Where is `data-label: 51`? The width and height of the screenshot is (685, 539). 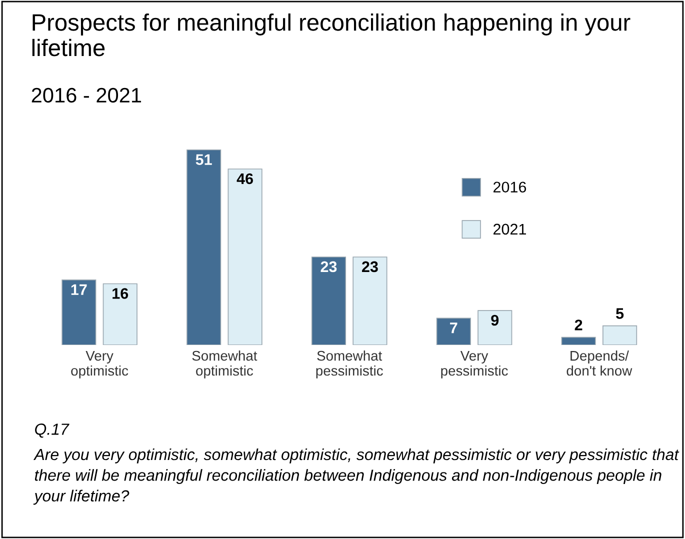 data-label: 51 is located at coordinates (204, 160).